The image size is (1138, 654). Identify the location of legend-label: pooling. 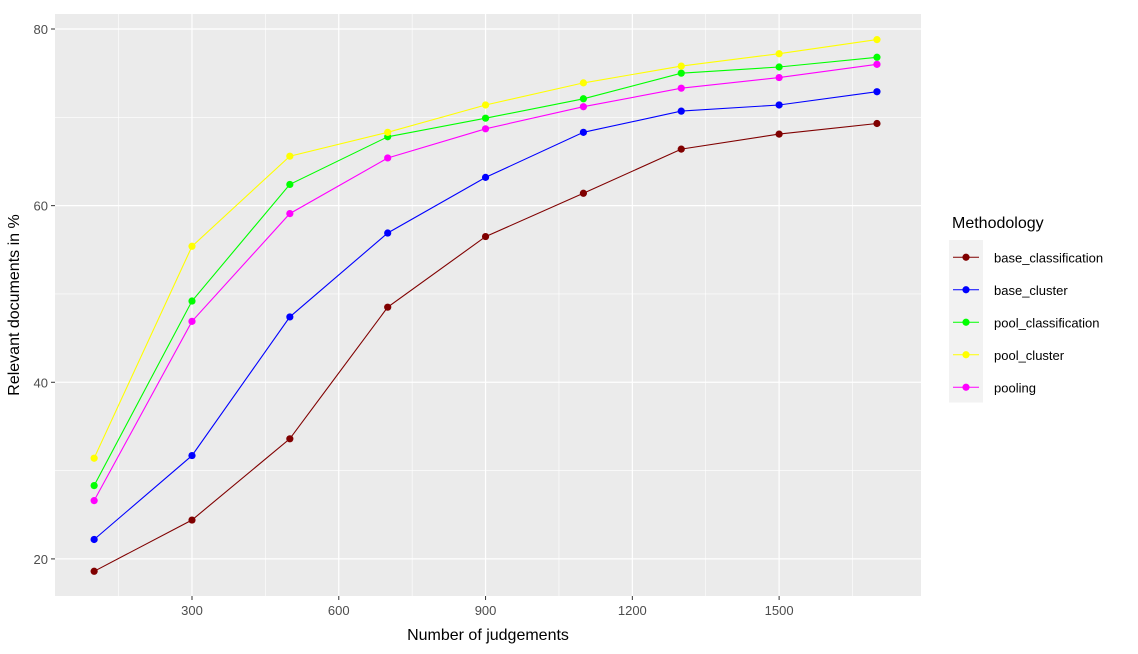
(1015, 387).